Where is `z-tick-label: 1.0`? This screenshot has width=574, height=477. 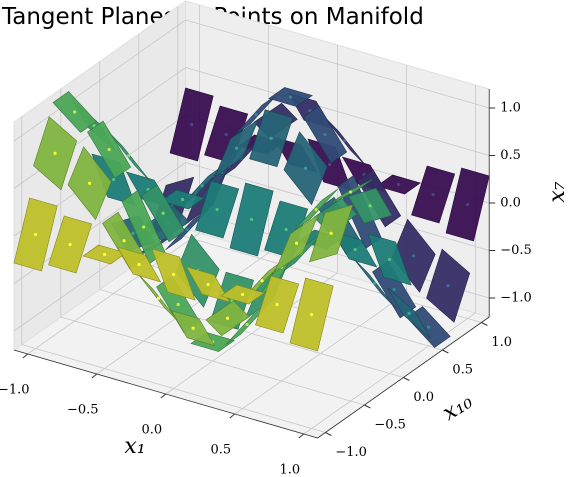 z-tick-label: 1.0 is located at coordinates (510, 108).